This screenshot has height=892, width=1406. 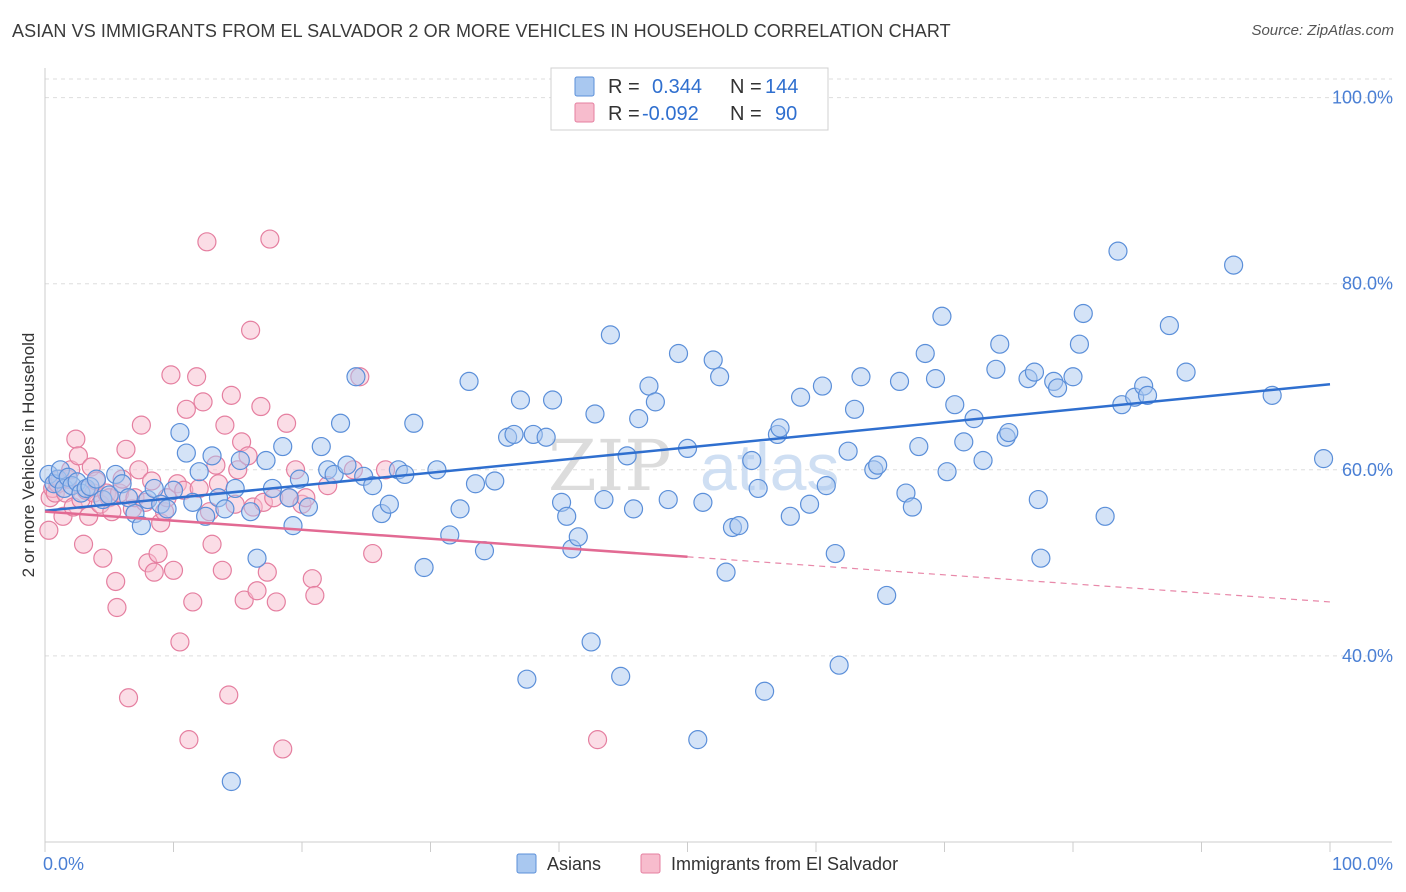 I want to click on asian-r-value: 0.344, so click(x=677, y=87).